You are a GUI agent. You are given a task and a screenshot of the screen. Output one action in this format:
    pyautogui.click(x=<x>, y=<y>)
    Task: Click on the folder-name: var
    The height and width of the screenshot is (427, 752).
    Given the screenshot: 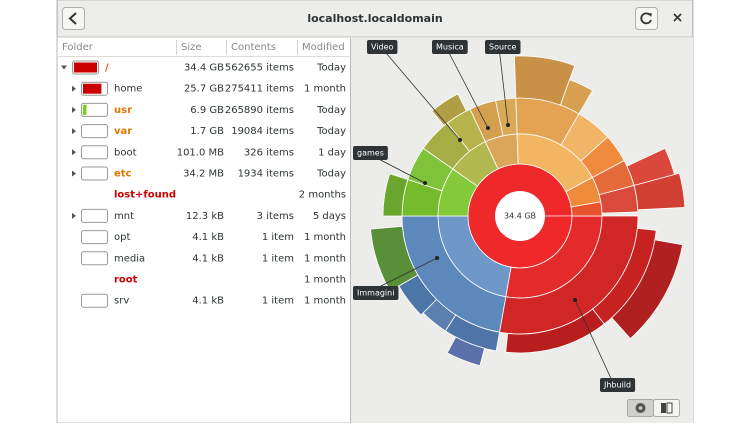 What is the action you would take?
    pyautogui.click(x=123, y=131)
    